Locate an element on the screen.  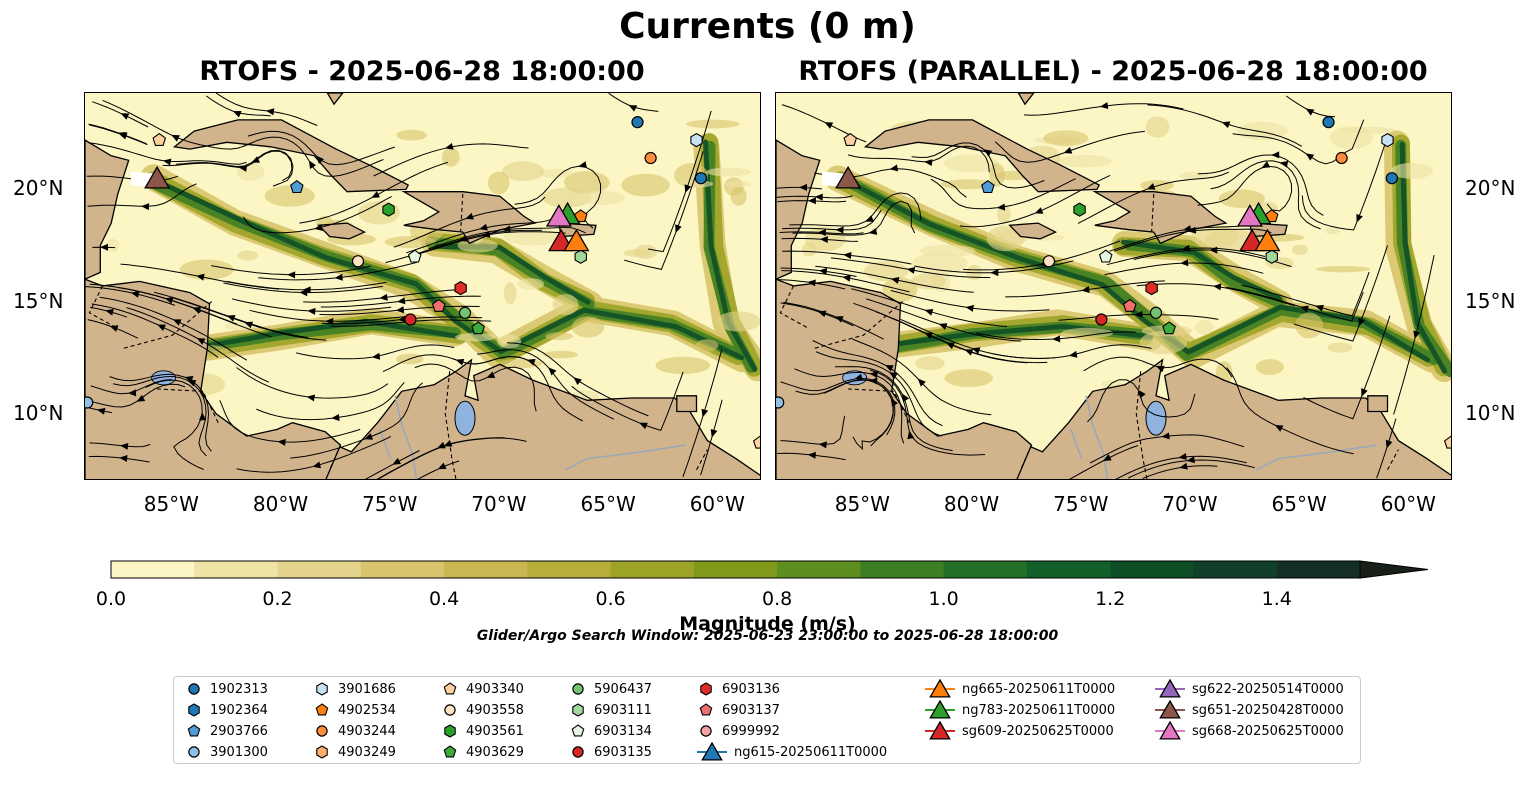
legend-item: sg609-20250625T0000 is located at coordinates (1019, 731).